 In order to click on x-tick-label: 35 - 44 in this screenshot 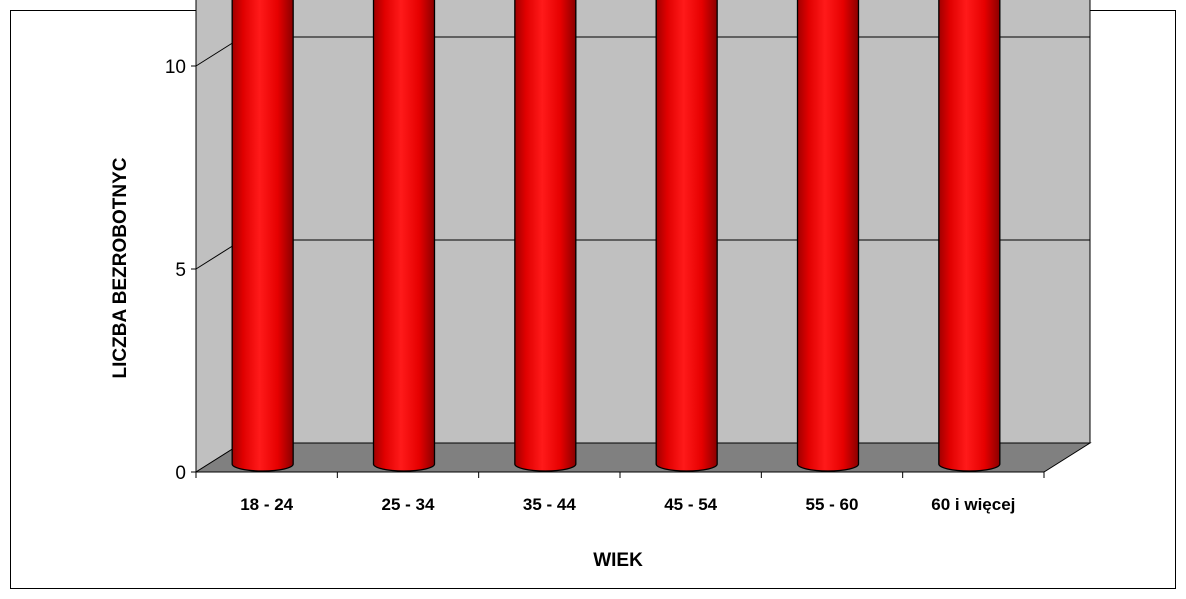, I will do `click(549, 504)`.